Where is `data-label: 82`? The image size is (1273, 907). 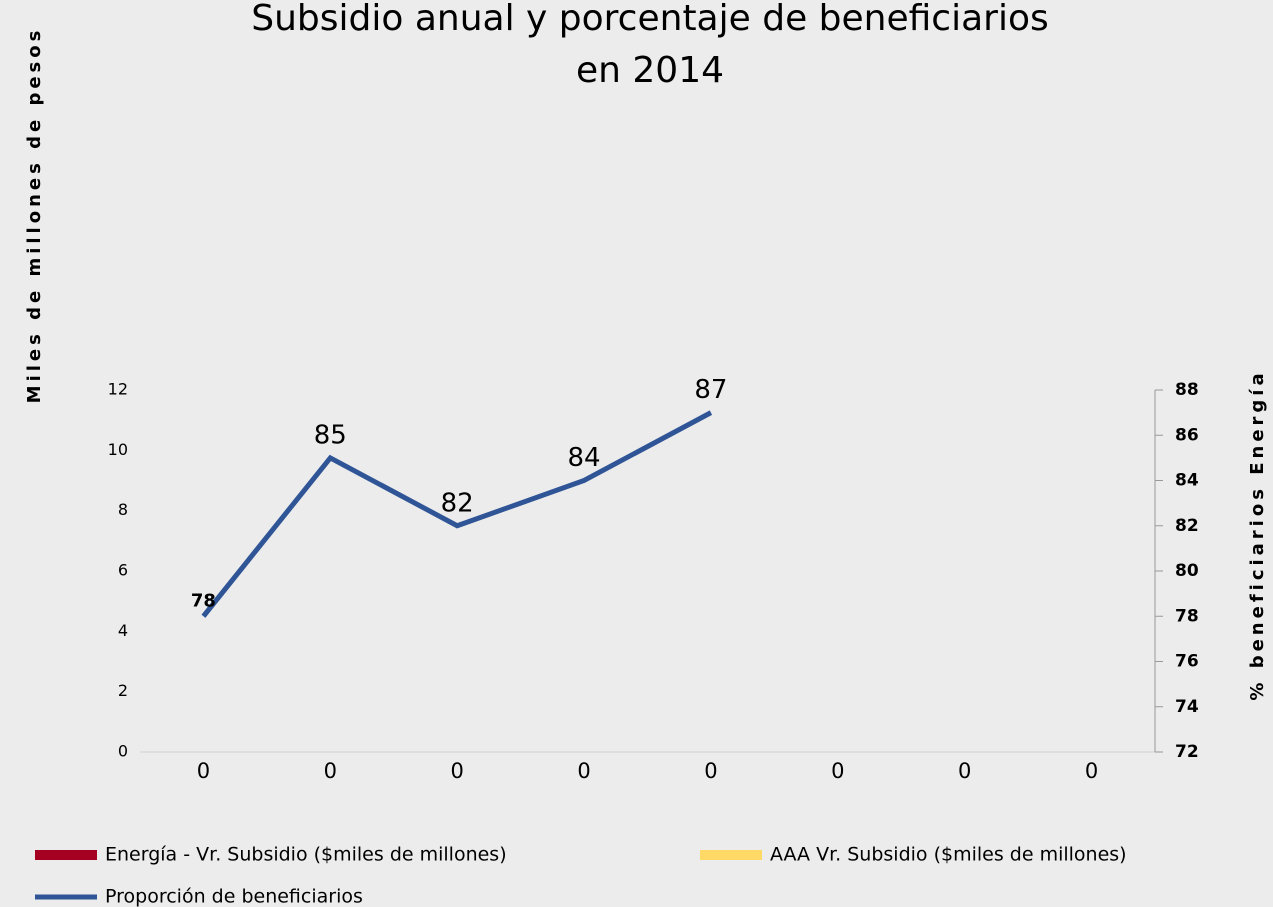 data-label: 82 is located at coordinates (457, 503).